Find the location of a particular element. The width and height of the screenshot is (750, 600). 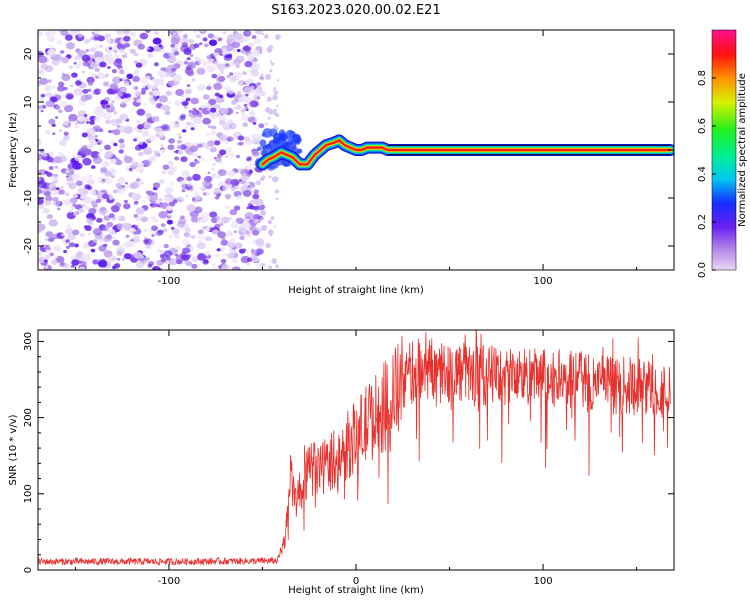

snr-xtick-label: -100 is located at coordinates (169, 581).